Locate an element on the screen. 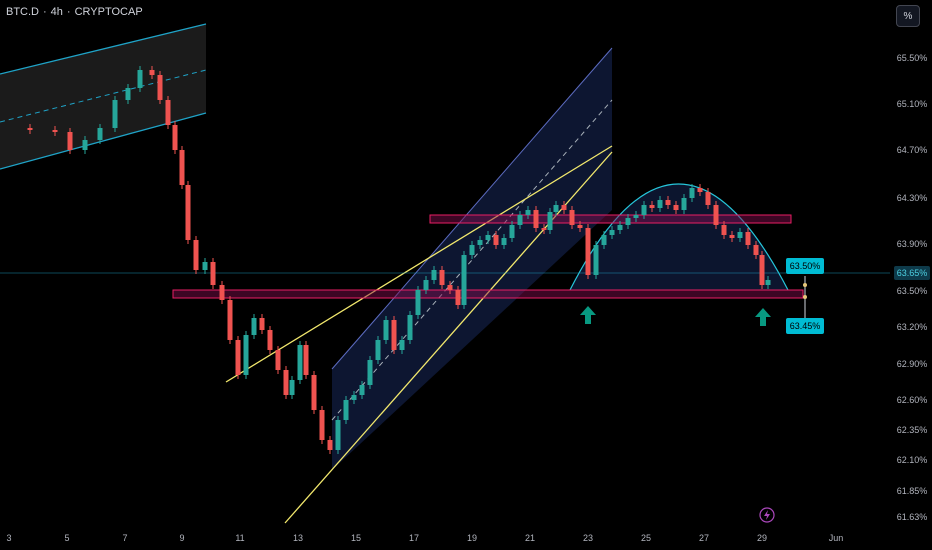 The image size is (932, 550). time-tick-label: 21 is located at coordinates (530, 538).